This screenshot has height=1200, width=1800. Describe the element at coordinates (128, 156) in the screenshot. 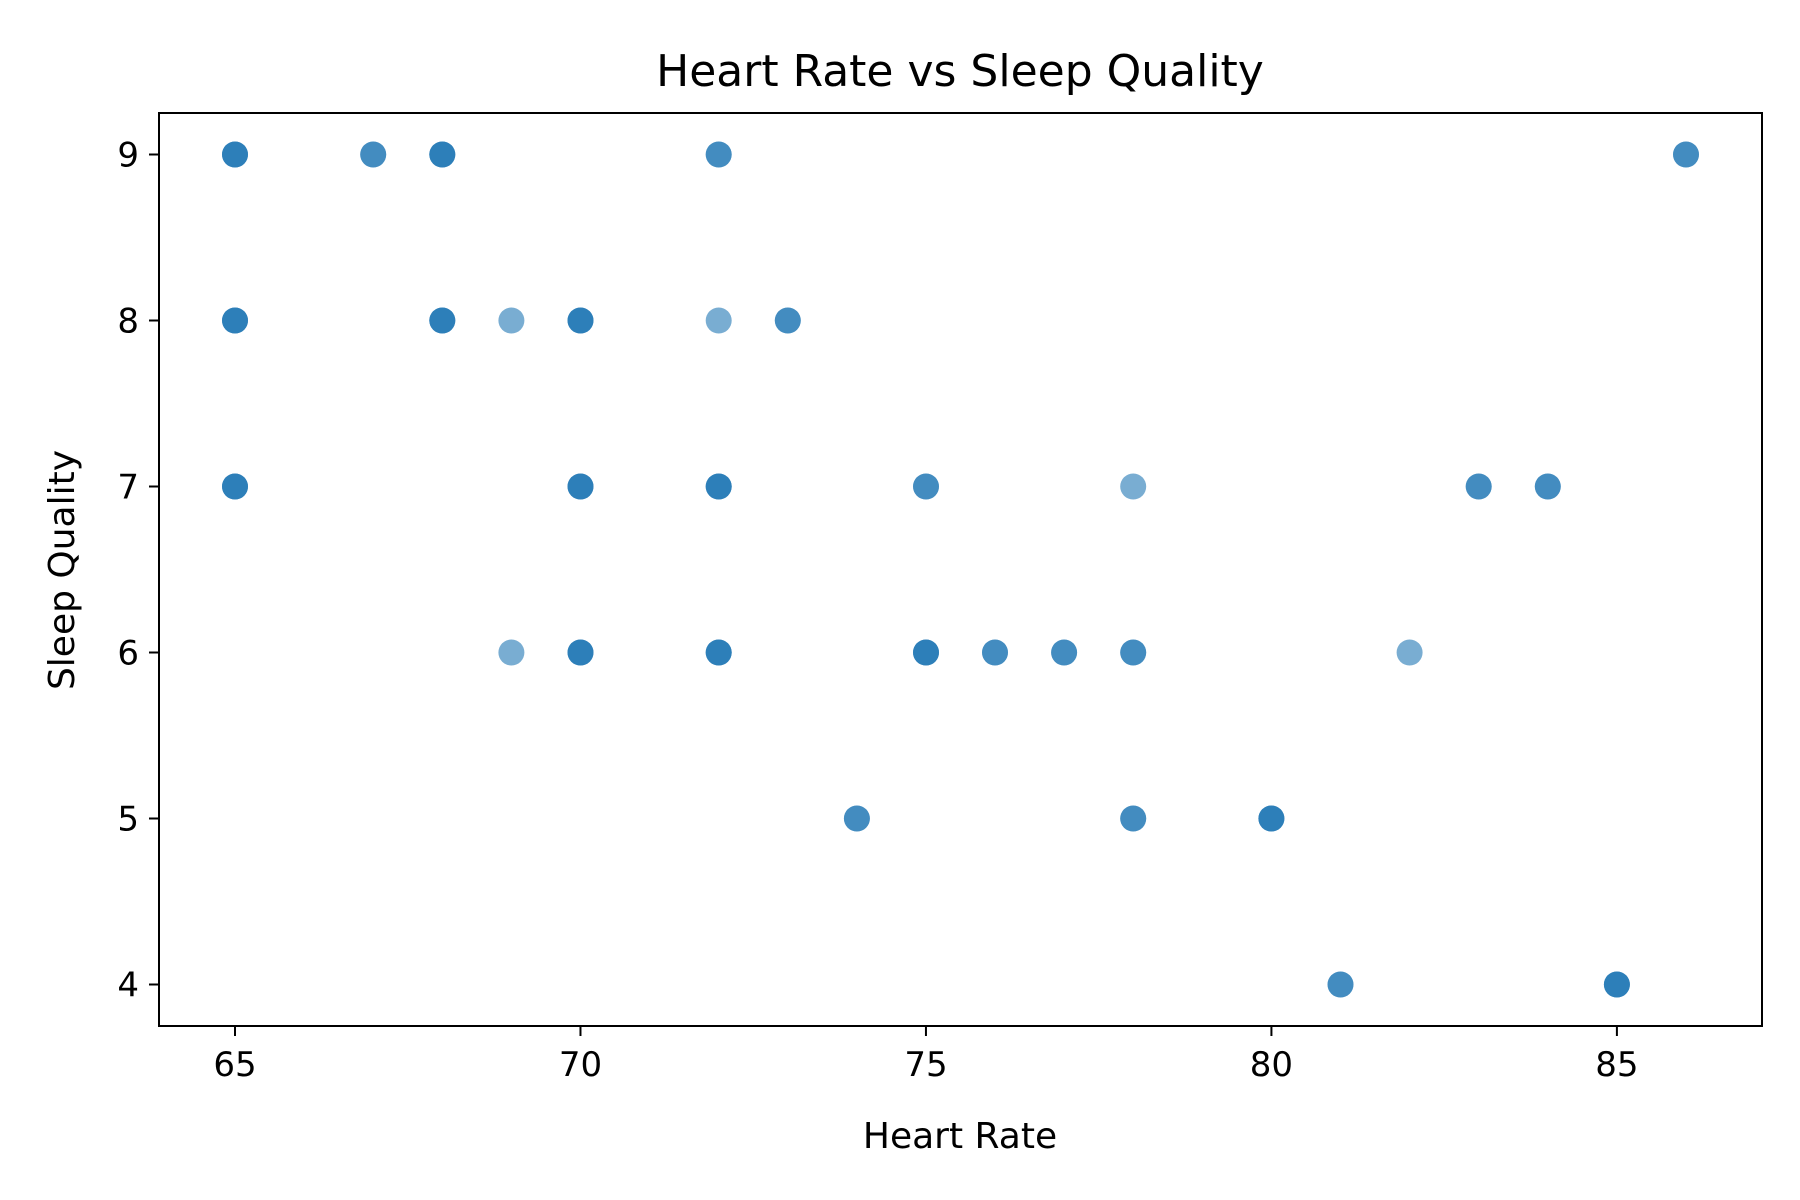

I see `y-tick-label: 9` at that location.